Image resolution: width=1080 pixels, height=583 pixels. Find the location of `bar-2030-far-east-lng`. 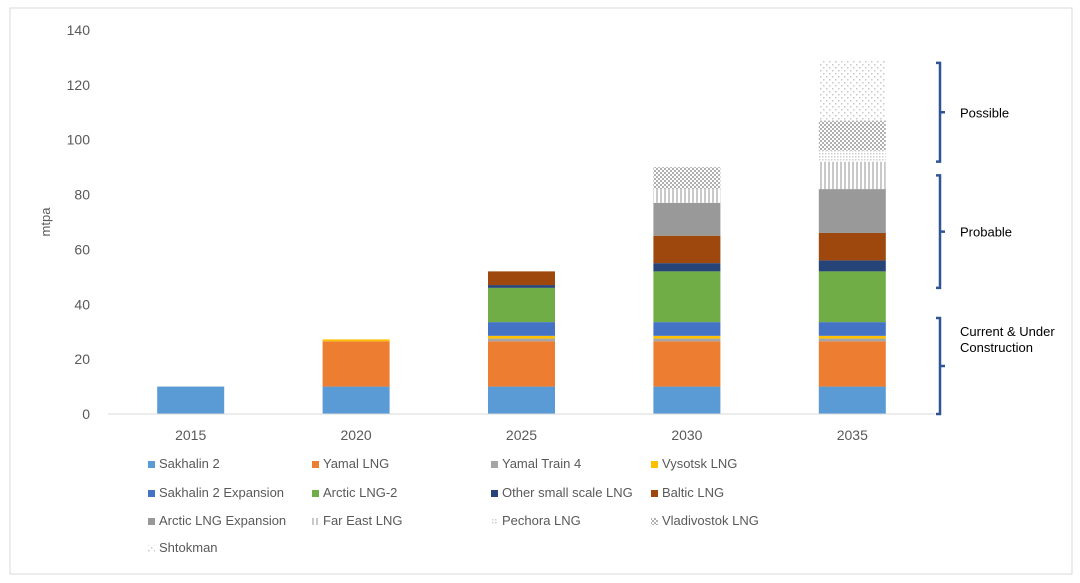

bar-2030-far-east-lng is located at coordinates (687, 196).